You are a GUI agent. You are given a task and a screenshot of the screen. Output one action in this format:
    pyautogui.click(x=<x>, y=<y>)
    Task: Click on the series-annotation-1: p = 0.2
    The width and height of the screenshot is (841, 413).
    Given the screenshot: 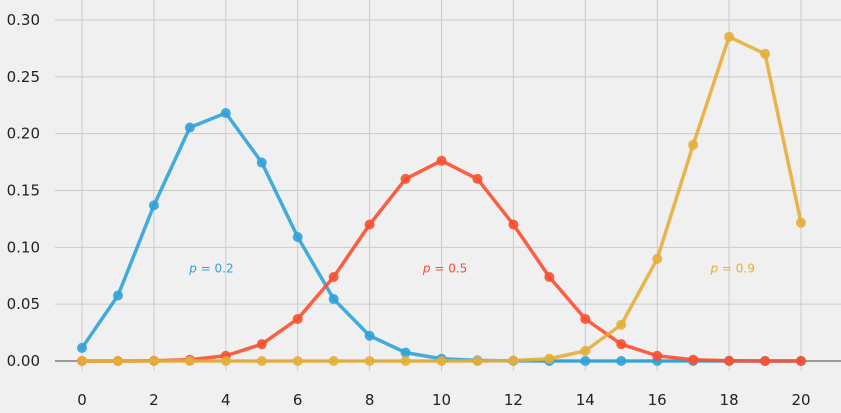 What is the action you would take?
    pyautogui.click(x=210, y=268)
    